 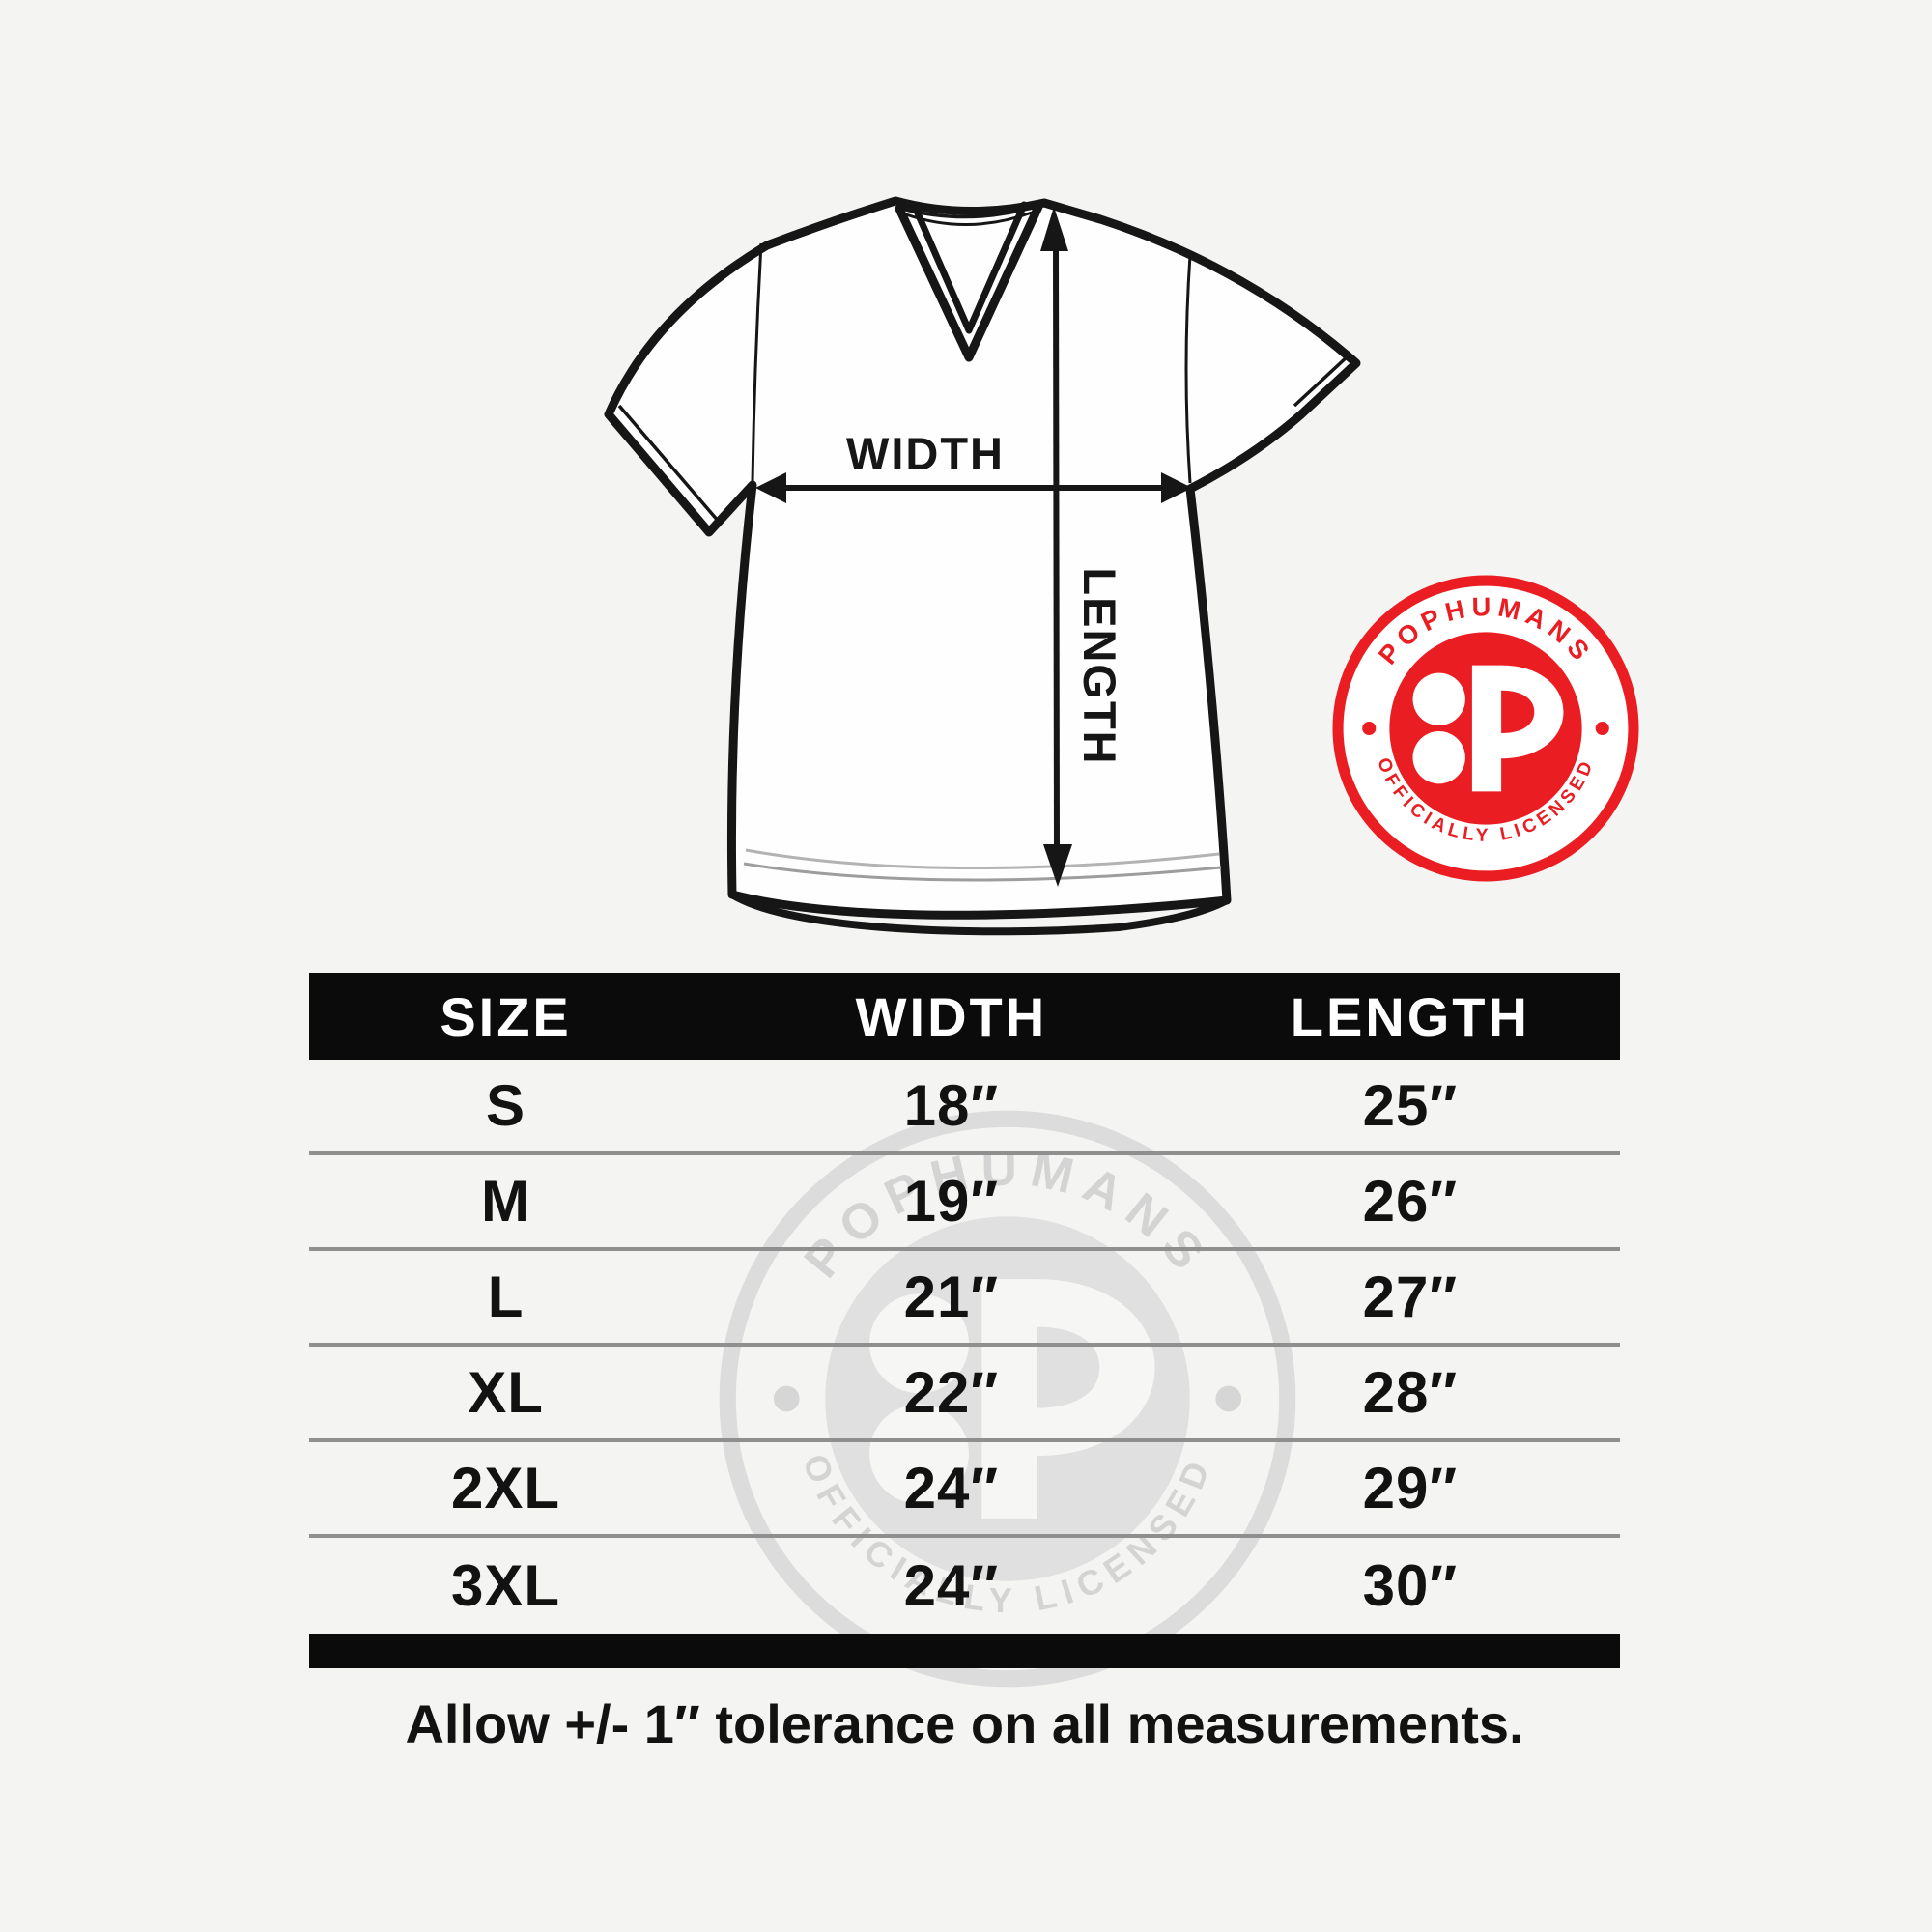 I want to click on hem-fold-line, so click(x=979, y=913).